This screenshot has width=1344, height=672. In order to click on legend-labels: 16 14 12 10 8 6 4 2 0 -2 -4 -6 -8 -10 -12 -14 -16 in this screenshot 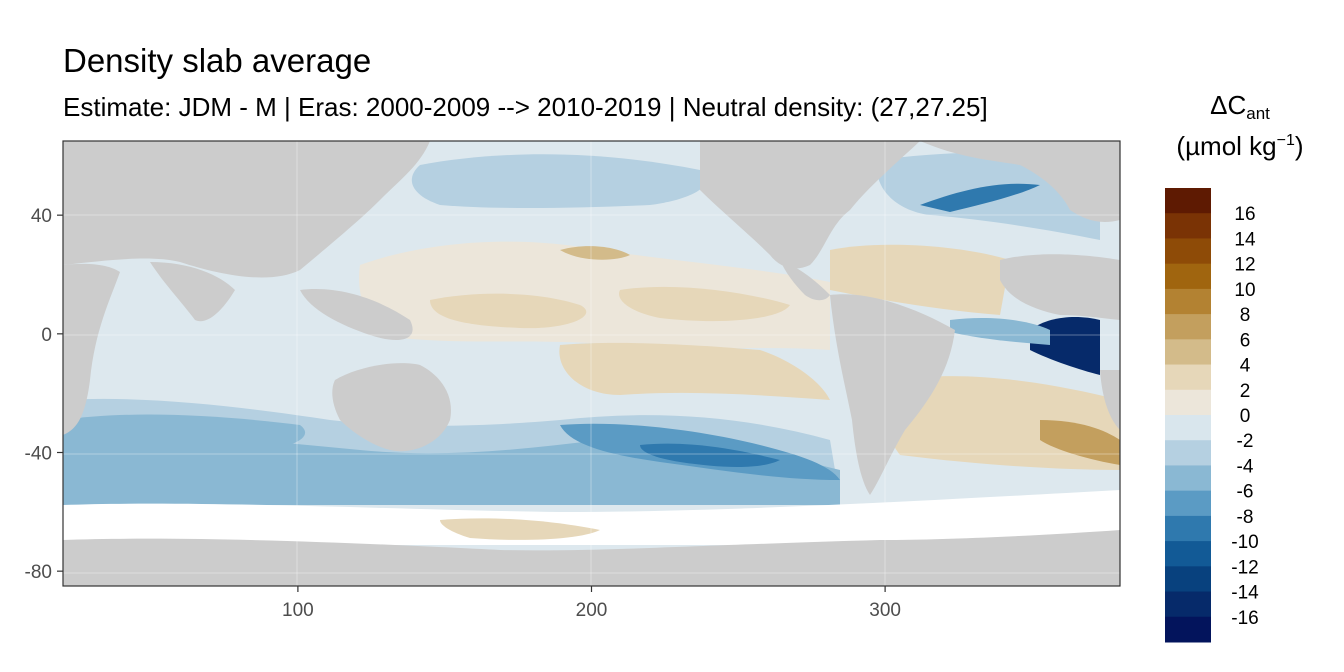, I will do `click(1245, 416)`.